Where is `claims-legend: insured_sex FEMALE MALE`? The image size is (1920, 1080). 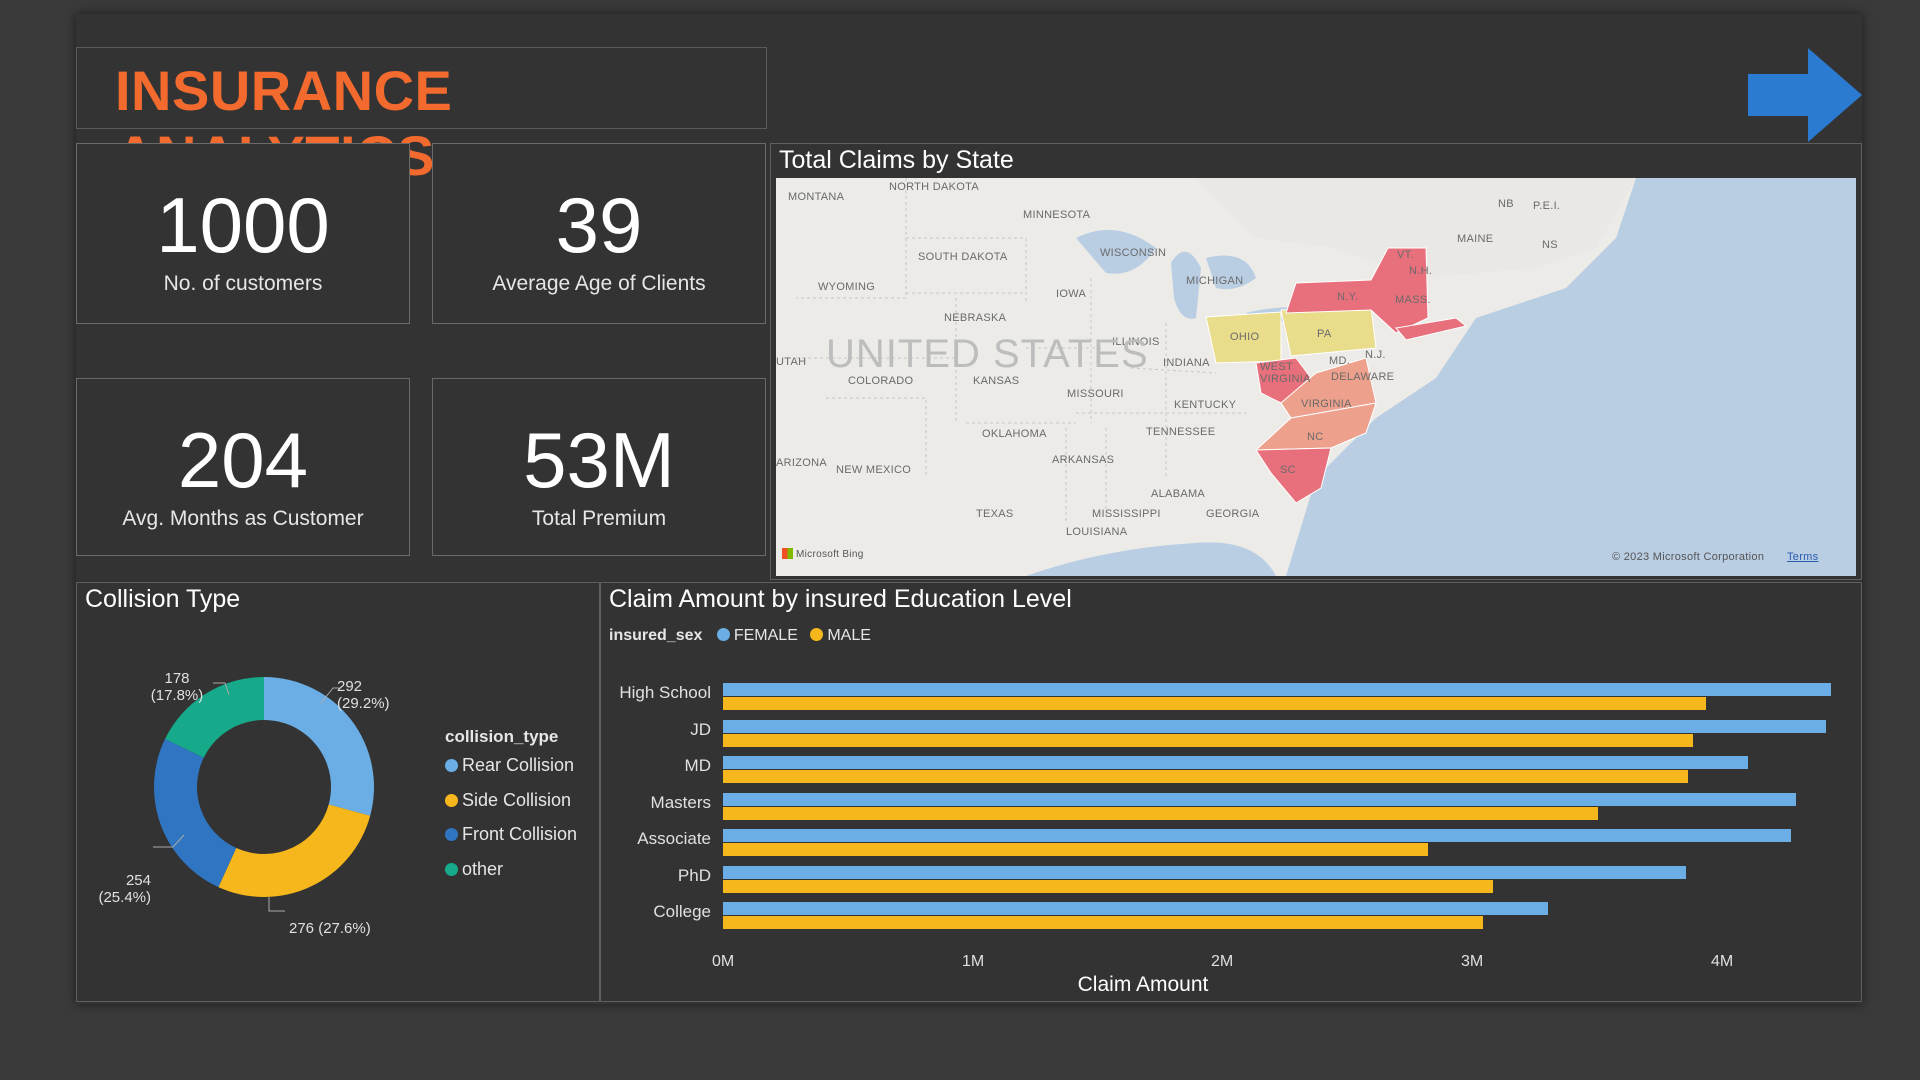
claims-legend: insured_sex FEMALE MALE is located at coordinates (740, 636).